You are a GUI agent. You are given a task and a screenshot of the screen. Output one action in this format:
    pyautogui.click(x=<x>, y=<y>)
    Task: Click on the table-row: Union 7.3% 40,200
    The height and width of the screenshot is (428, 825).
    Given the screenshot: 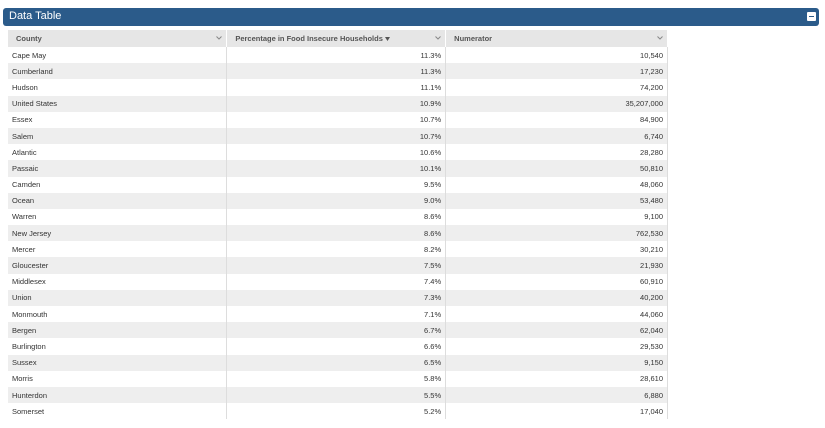 What is the action you would take?
    pyautogui.click(x=338, y=297)
    